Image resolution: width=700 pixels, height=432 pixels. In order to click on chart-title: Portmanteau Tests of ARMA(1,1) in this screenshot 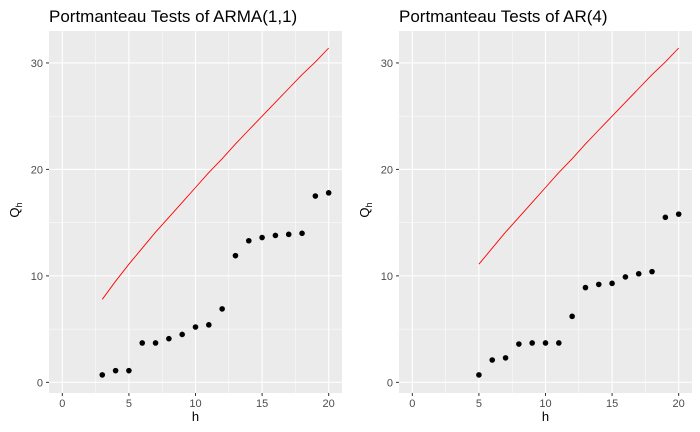, I will do `click(173, 16)`.